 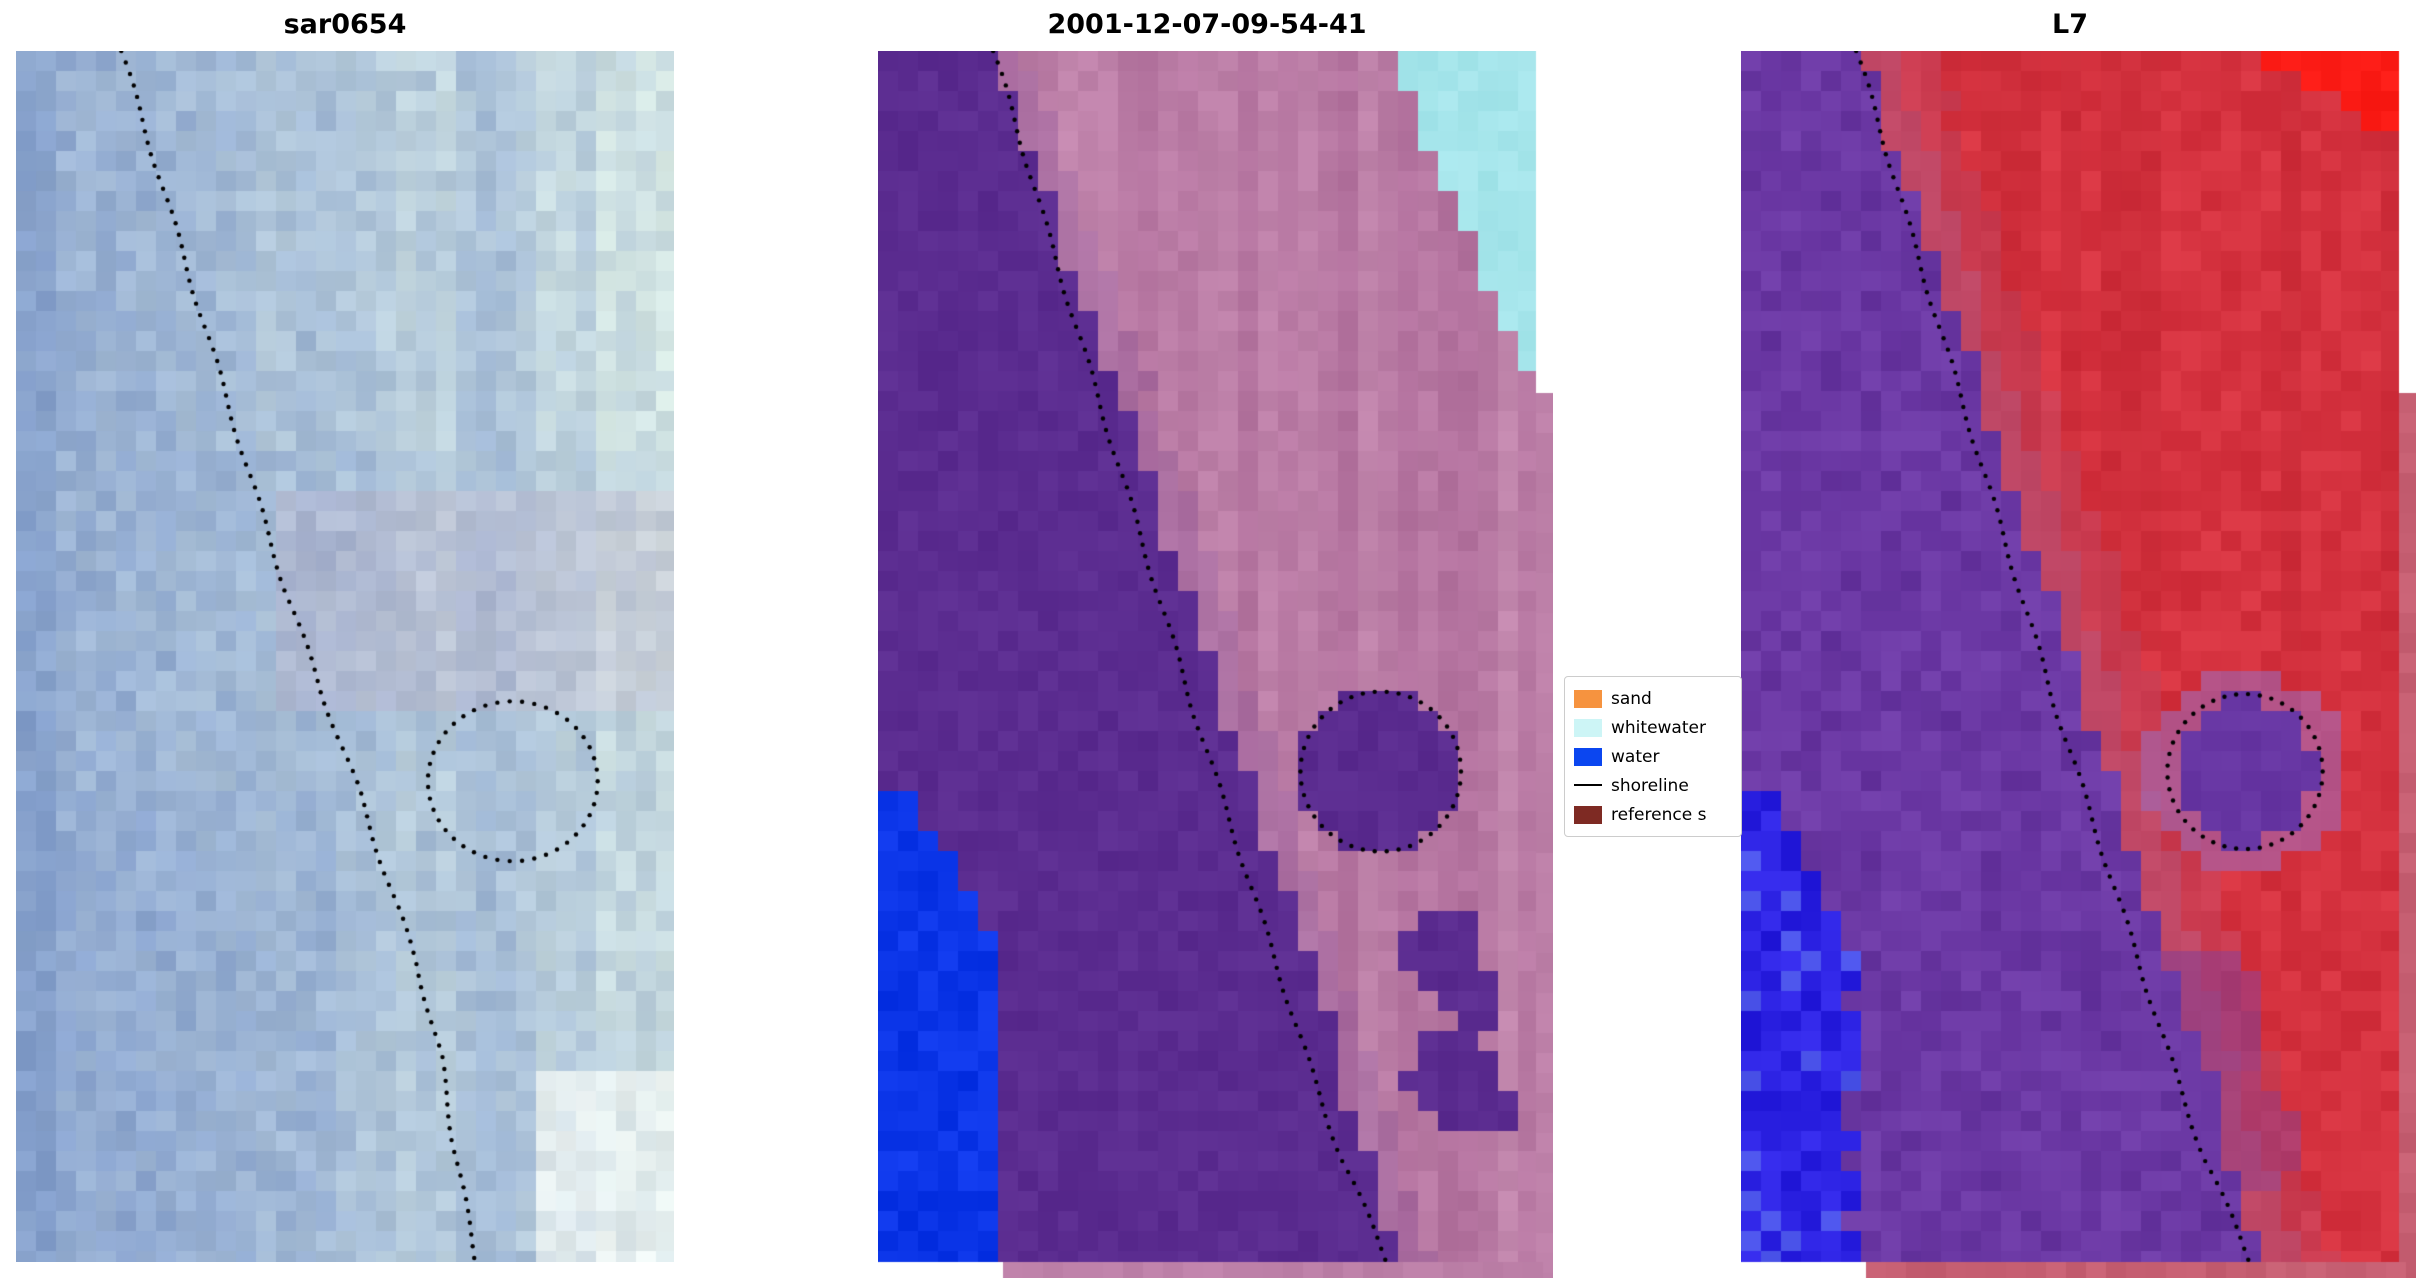 I want to click on legend-swatch-water, so click(x=1588, y=756).